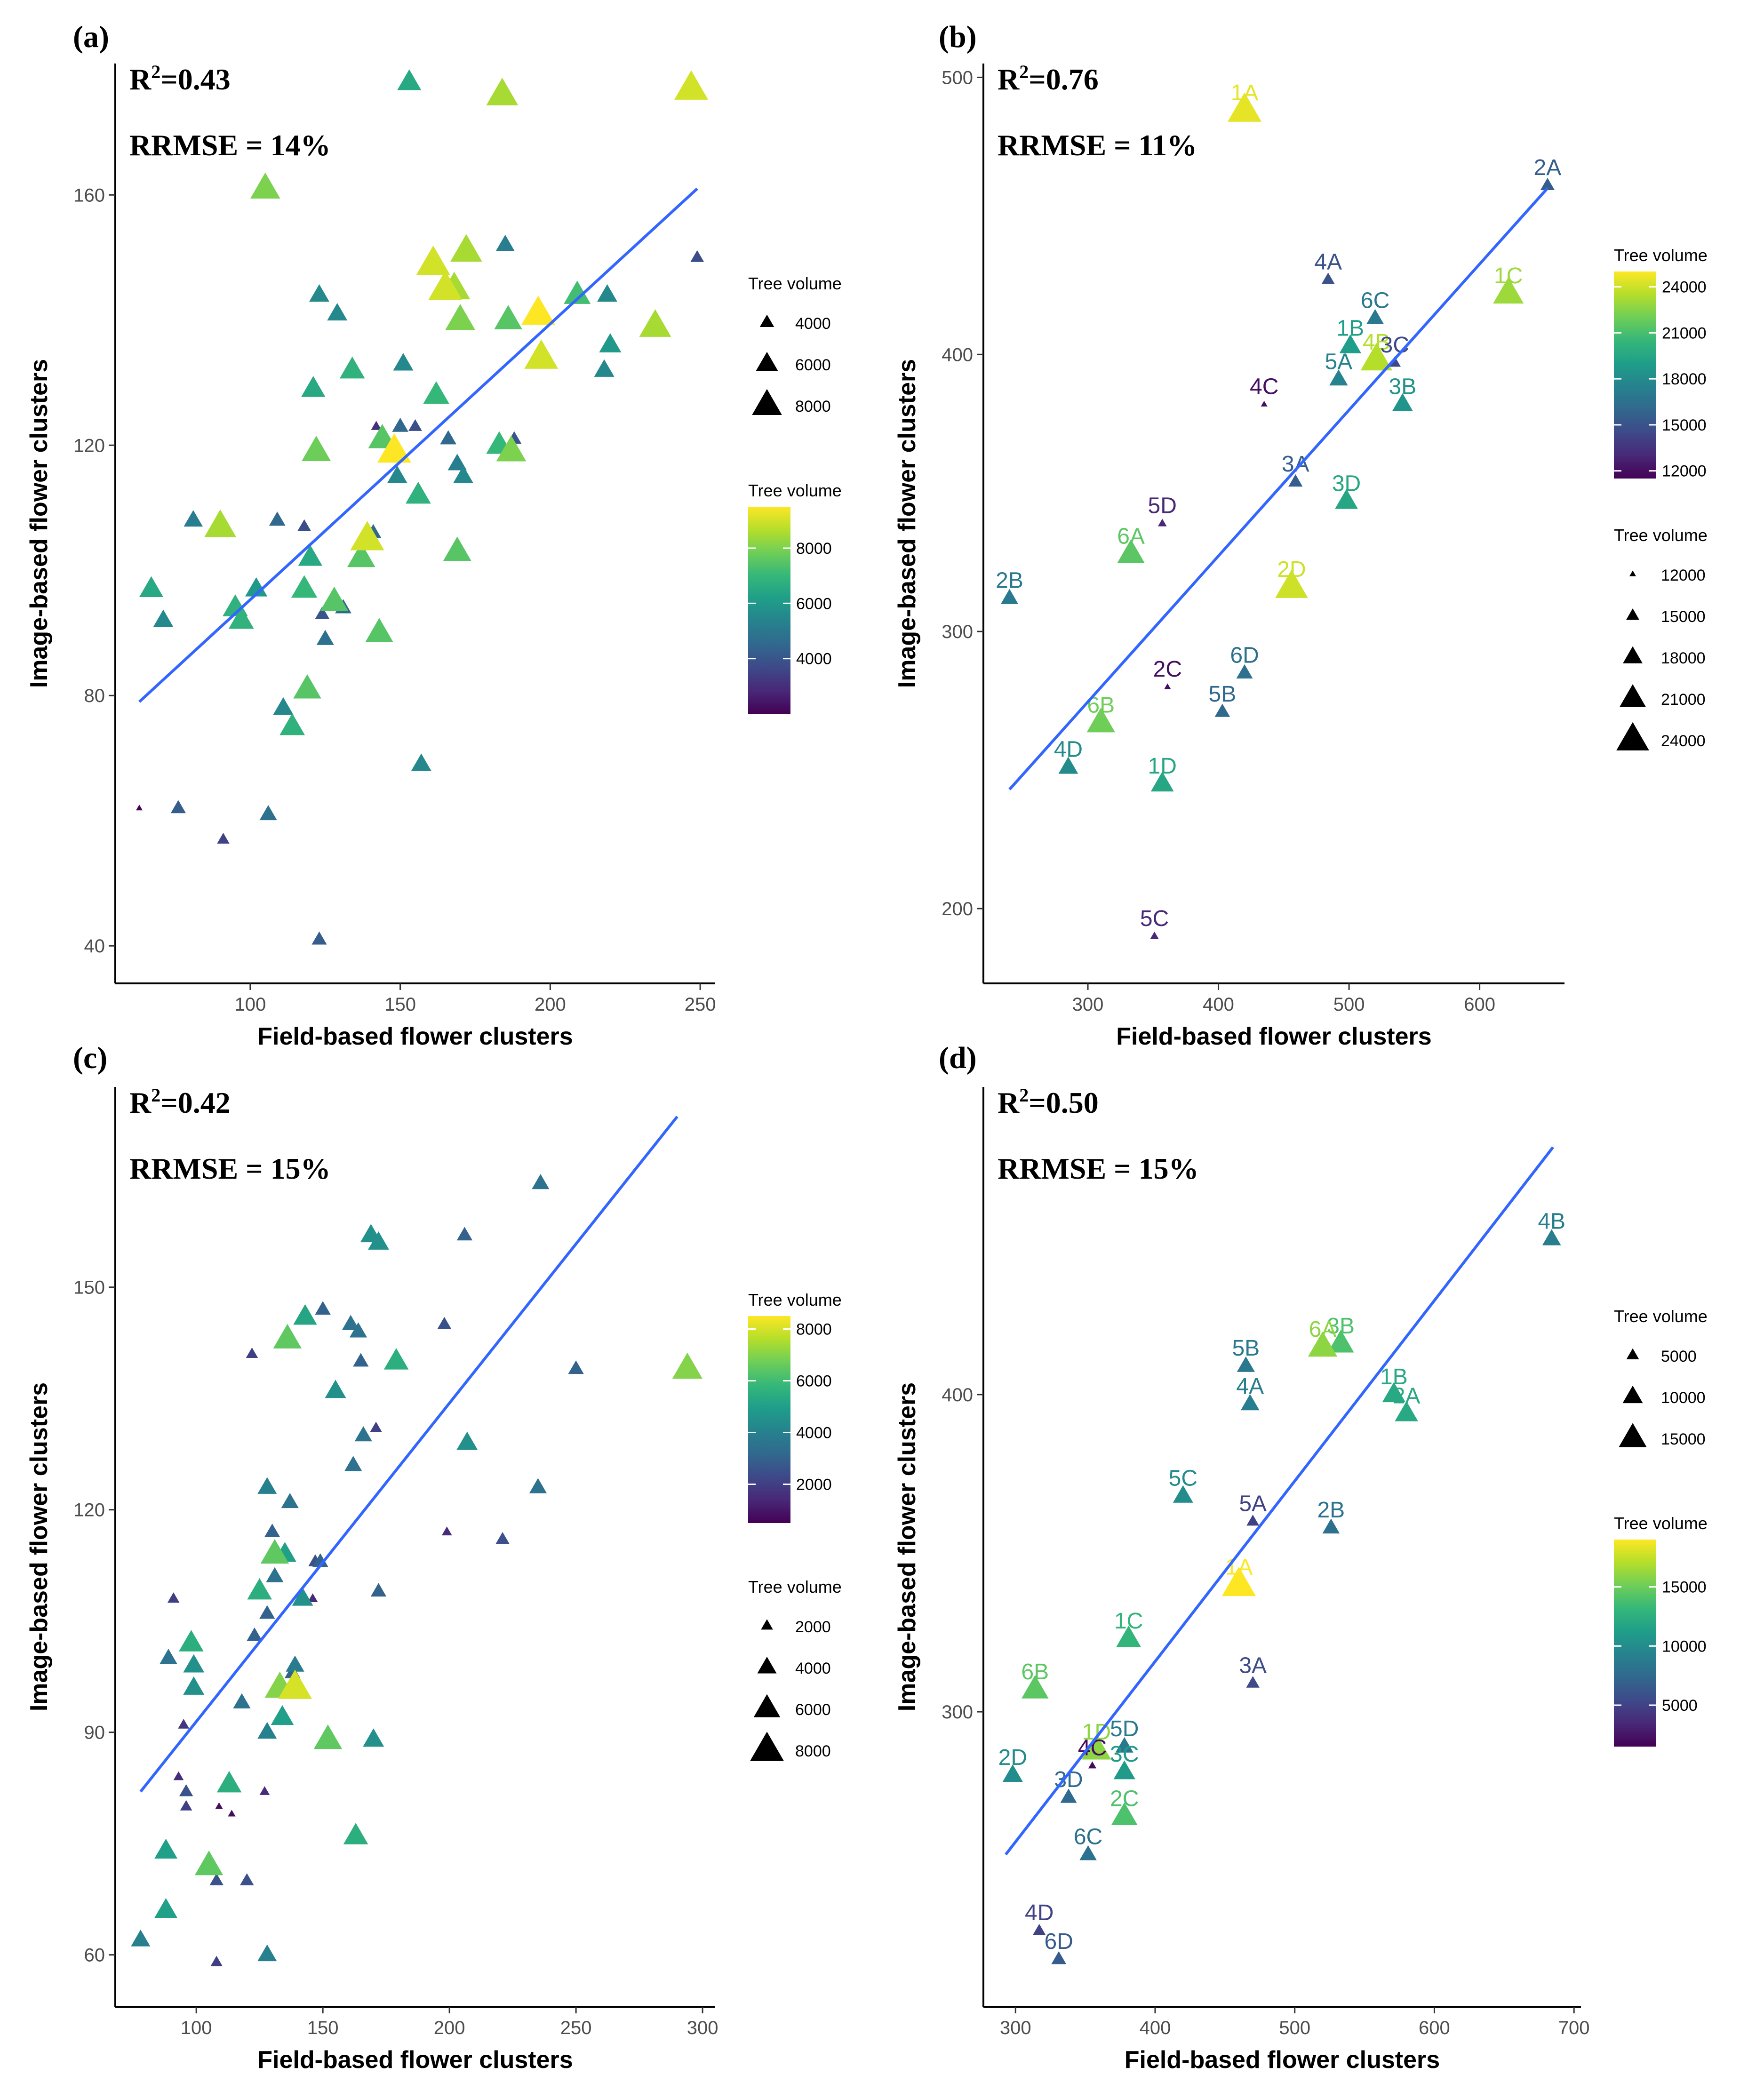 The height and width of the screenshot is (2083, 1764). I want to click on point-label: 5D, so click(1162, 507).